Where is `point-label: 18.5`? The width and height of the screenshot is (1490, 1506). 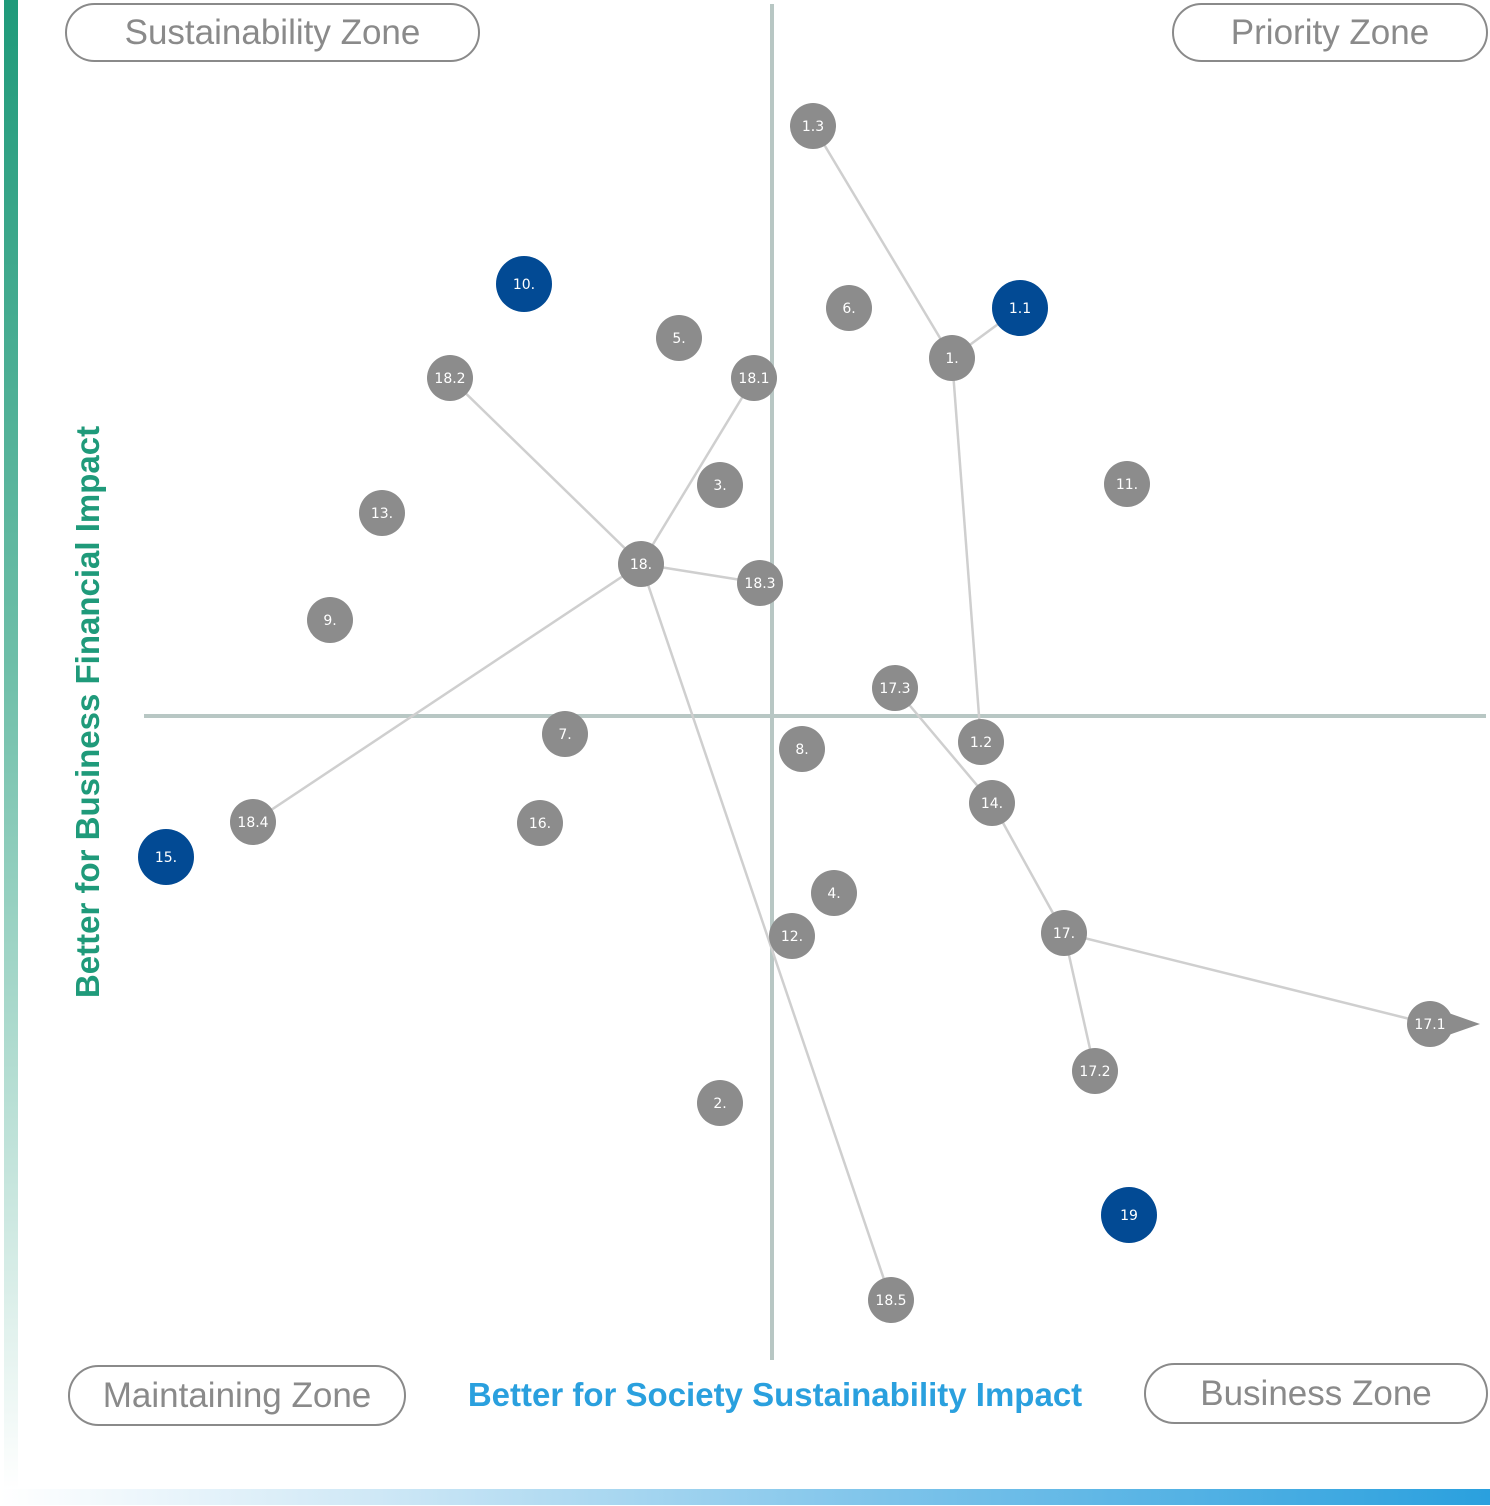 point-label: 18.5 is located at coordinates (890, 1301).